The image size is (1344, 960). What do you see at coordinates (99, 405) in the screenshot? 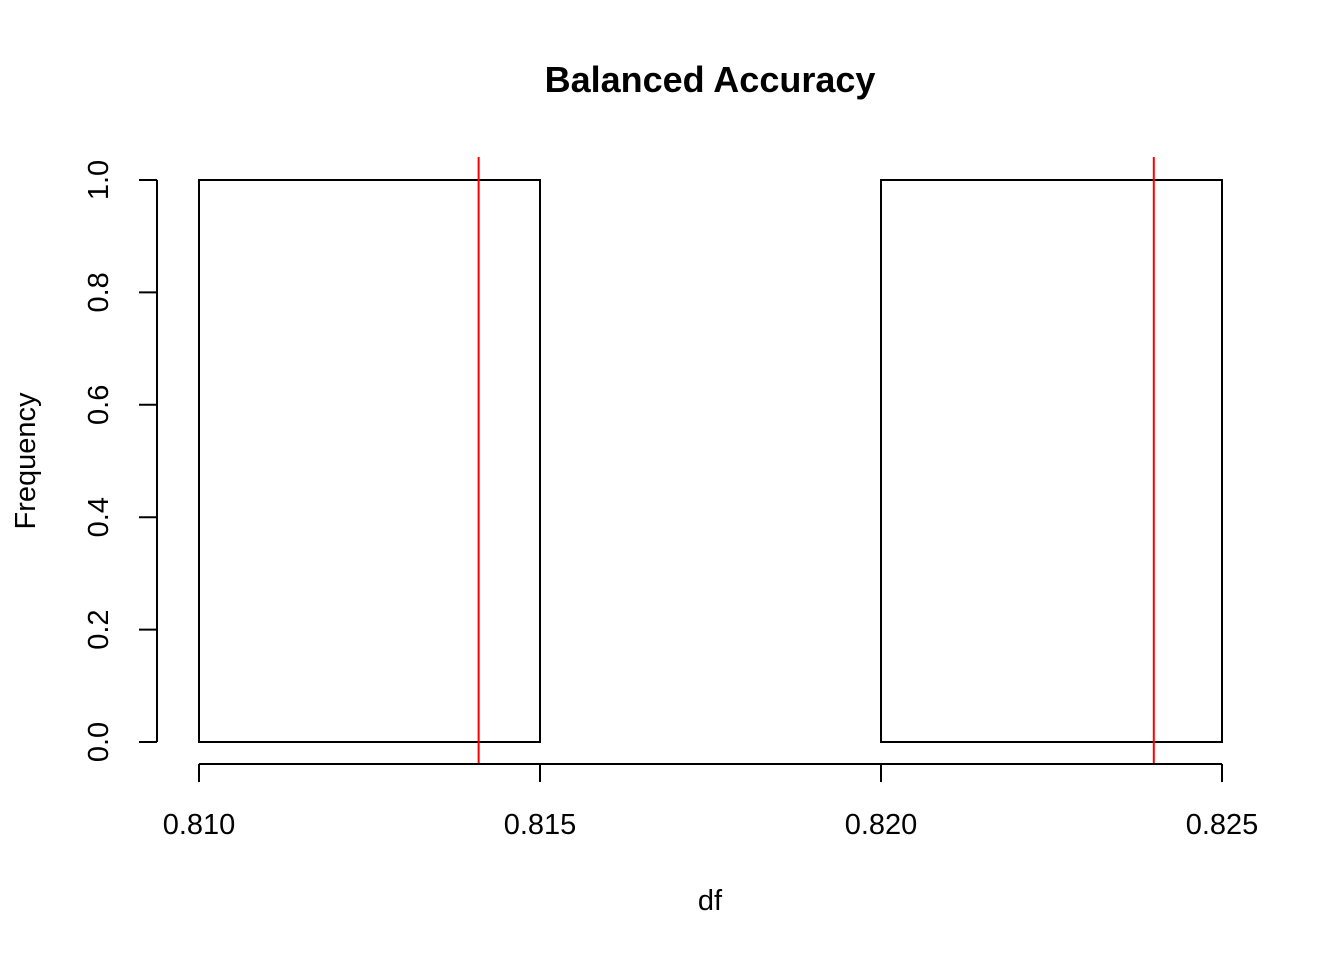
I see `y-tick-label: 0.6` at bounding box center [99, 405].